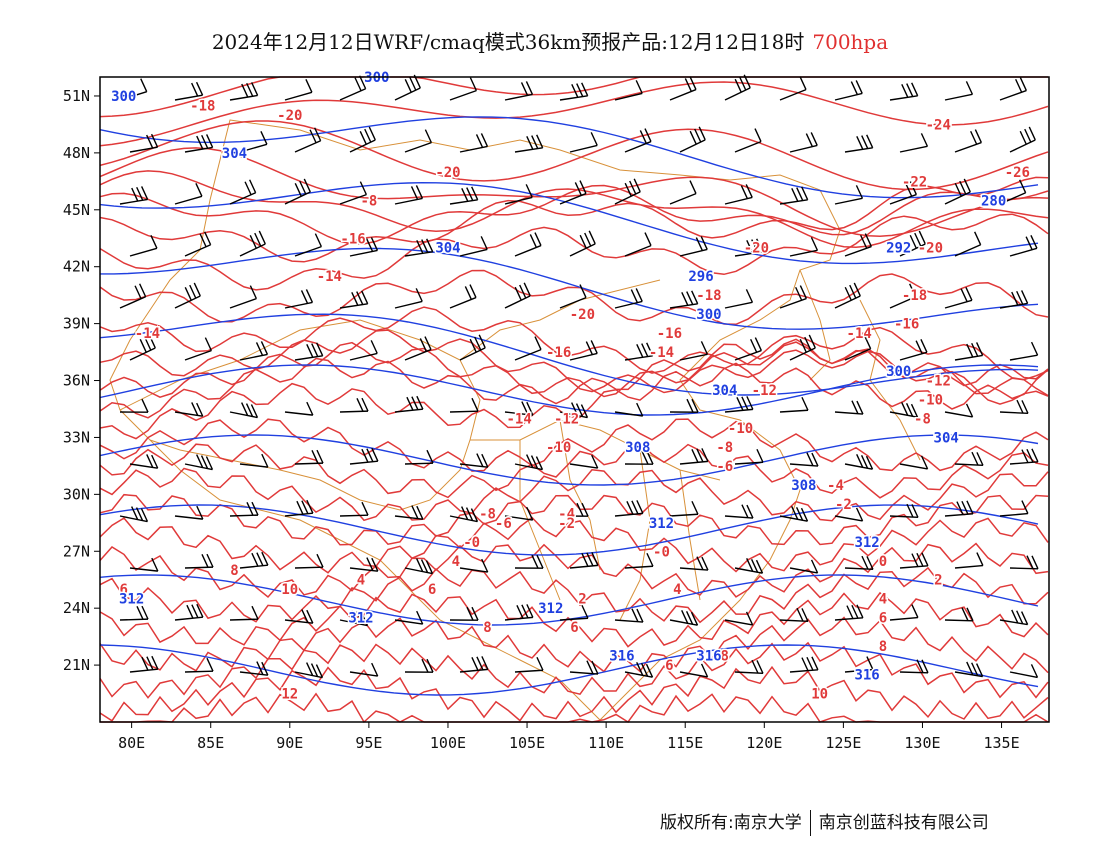 This screenshot has height=850, width=1100. Describe the element at coordinates (131, 743) in the screenshot. I see `lon-tick-label: 80E` at that location.